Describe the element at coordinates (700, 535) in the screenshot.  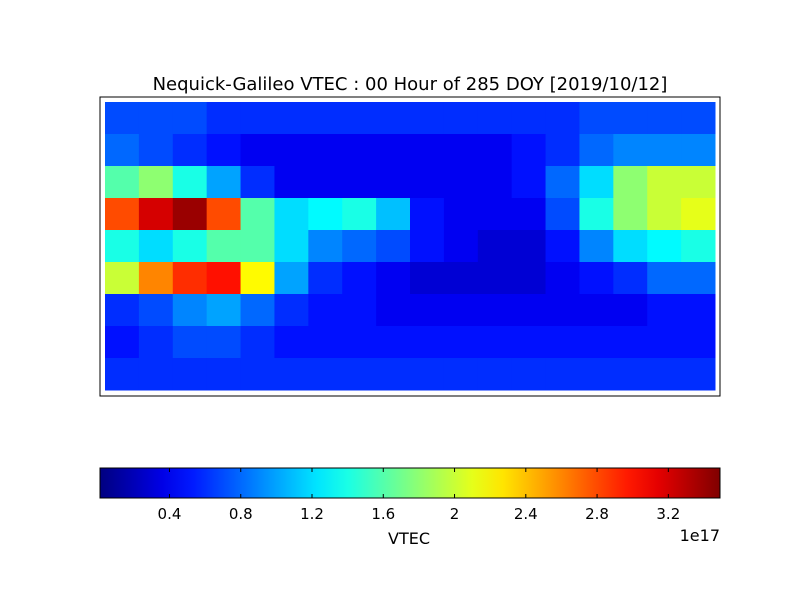
I see `colorbar-offset: 1e17` at that location.